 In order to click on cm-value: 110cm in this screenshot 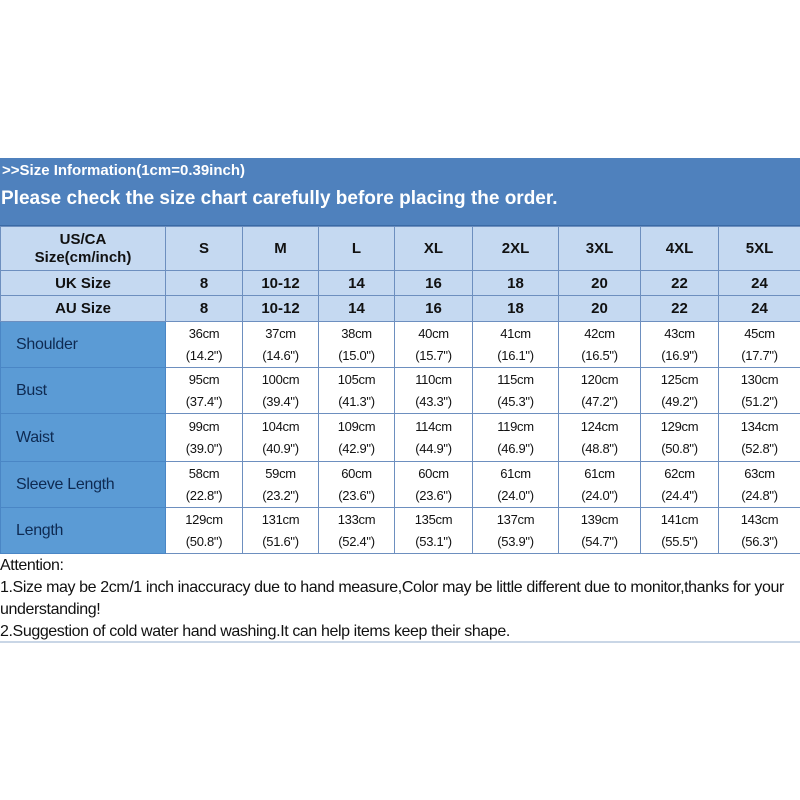, I will do `click(433, 379)`.